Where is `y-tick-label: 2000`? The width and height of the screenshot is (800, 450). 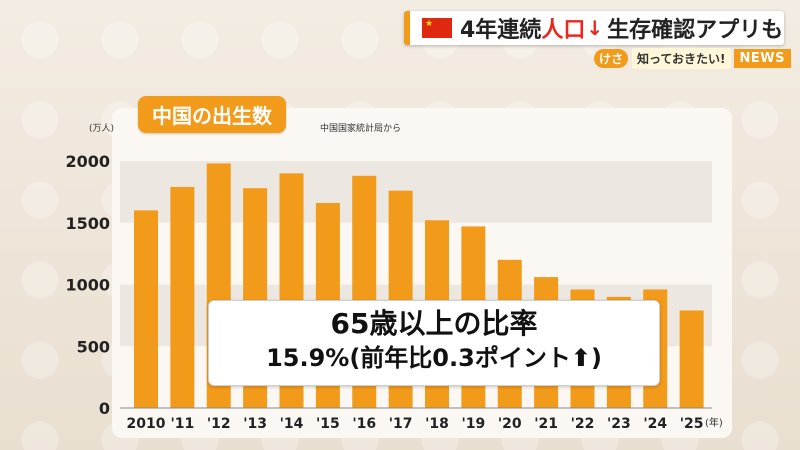 y-tick-label: 2000 is located at coordinates (87, 161).